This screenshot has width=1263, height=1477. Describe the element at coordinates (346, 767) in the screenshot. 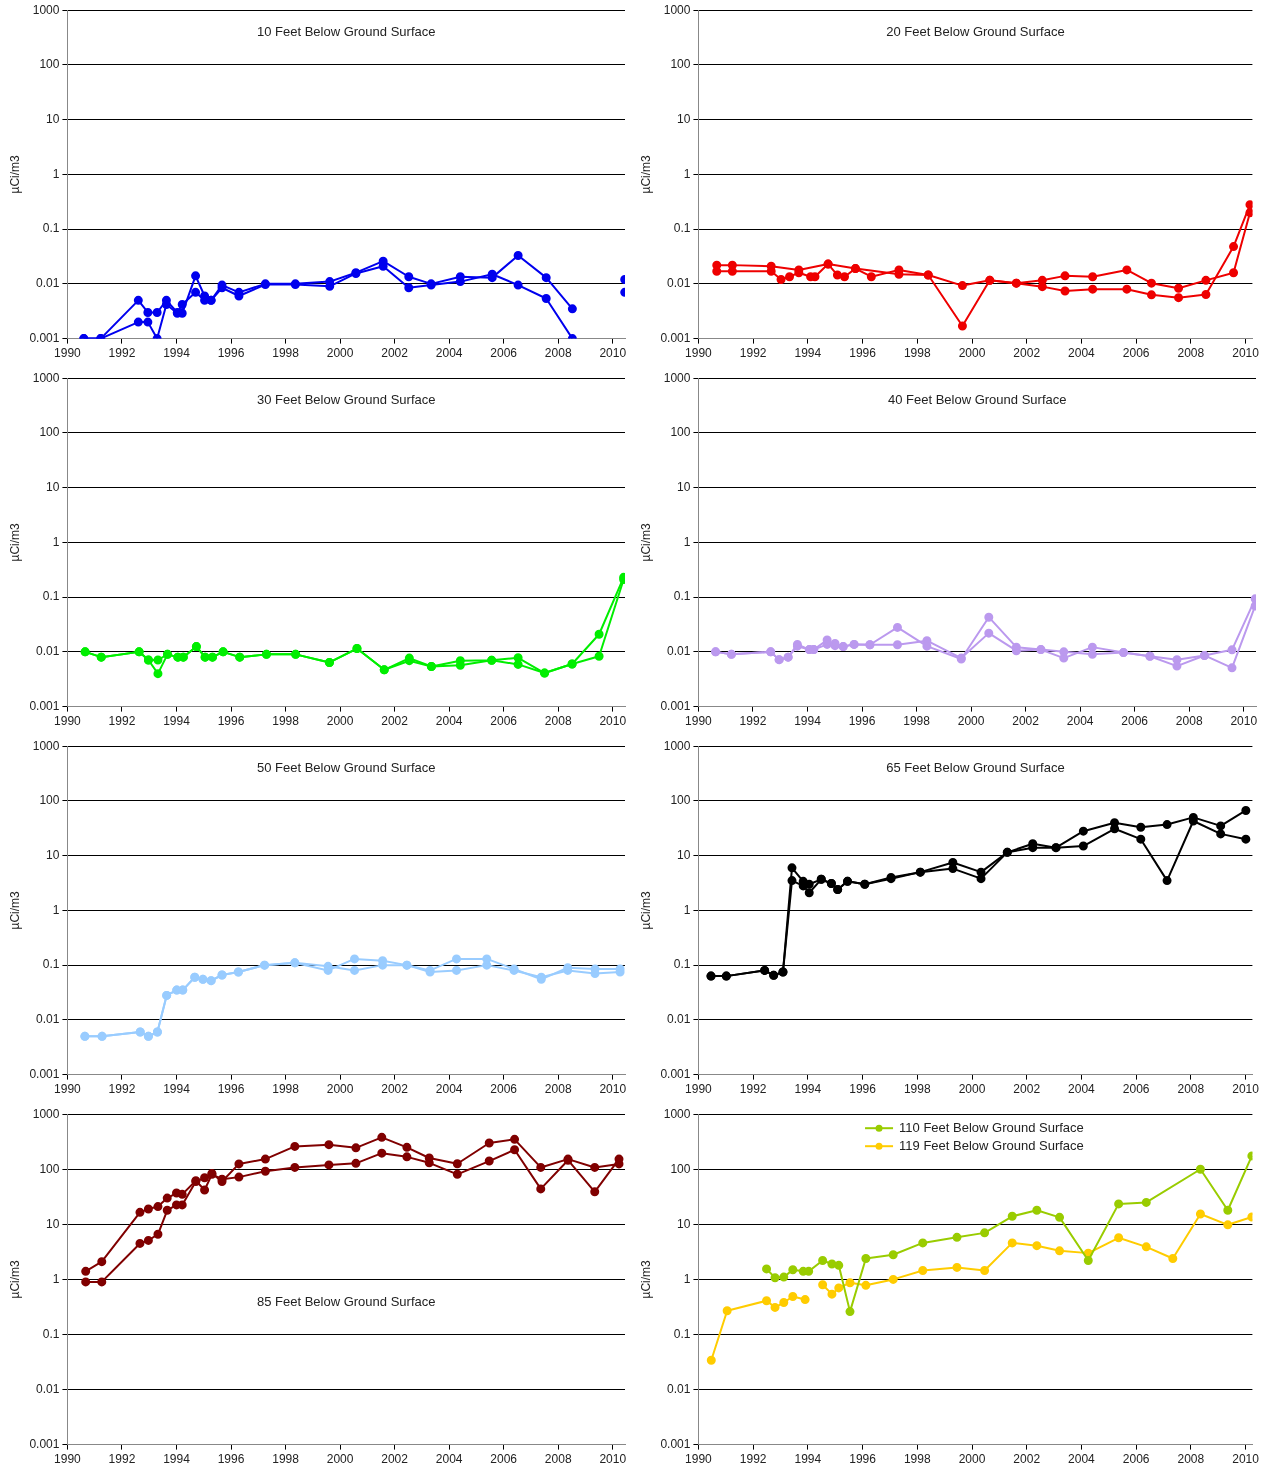

I see `text: 50 Feet Below Ground Surface` at that location.